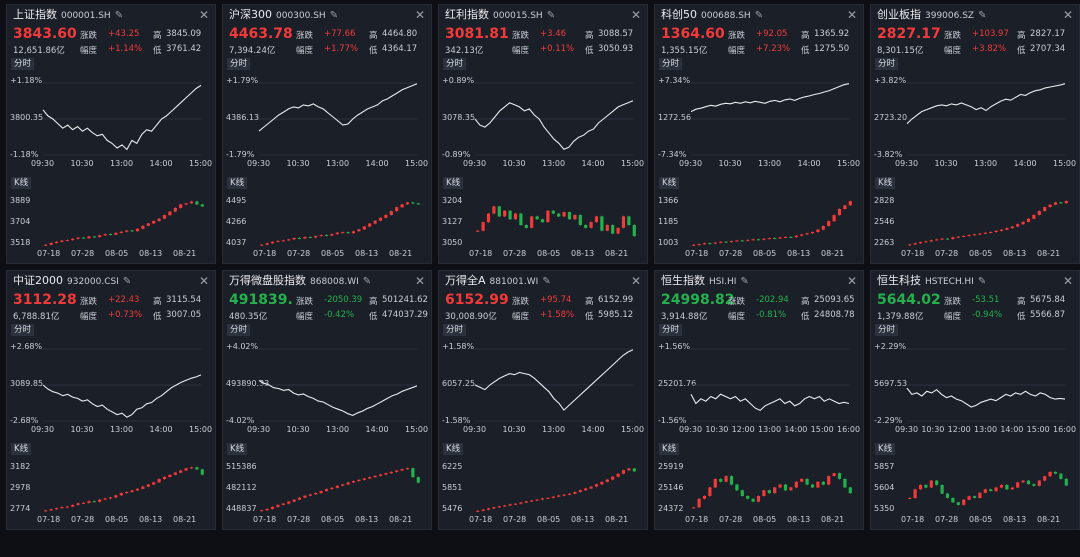  What do you see at coordinates (679, 14) in the screenshot?
I see `index-name: 科创50` at bounding box center [679, 14].